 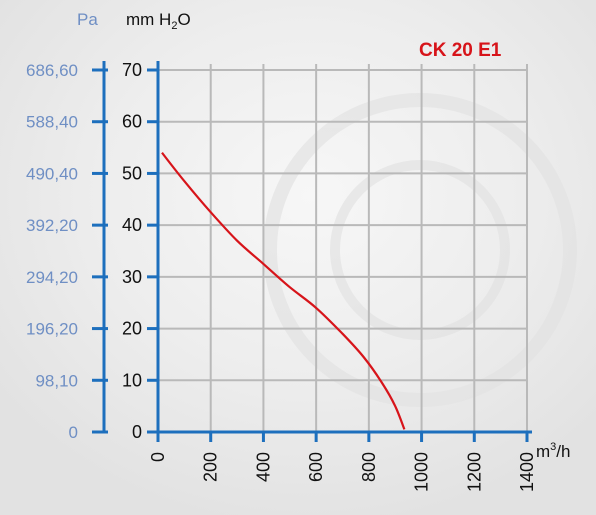 What do you see at coordinates (474, 472) in the screenshot?
I see `x-tick-label: 1200` at bounding box center [474, 472].